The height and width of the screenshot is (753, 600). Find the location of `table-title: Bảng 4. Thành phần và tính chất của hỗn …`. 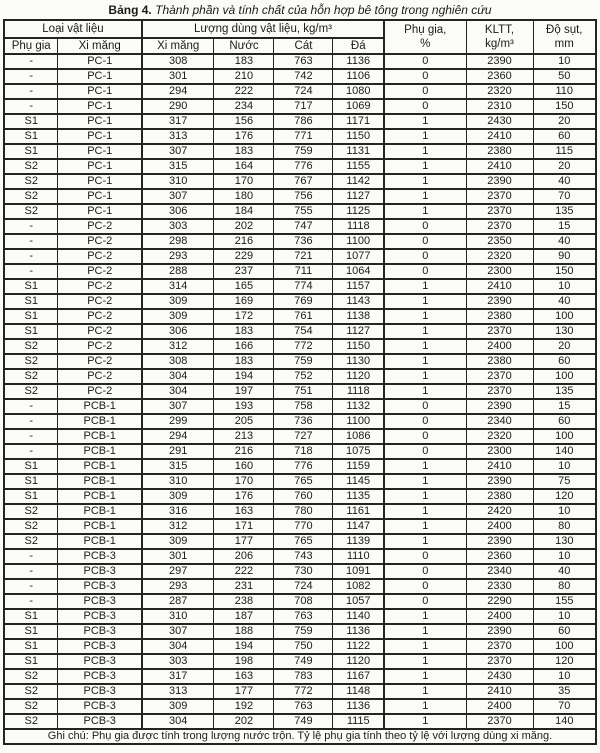

table-title: Bảng 4. Thành phần và tính chất của hỗn … is located at coordinates (300, 9).